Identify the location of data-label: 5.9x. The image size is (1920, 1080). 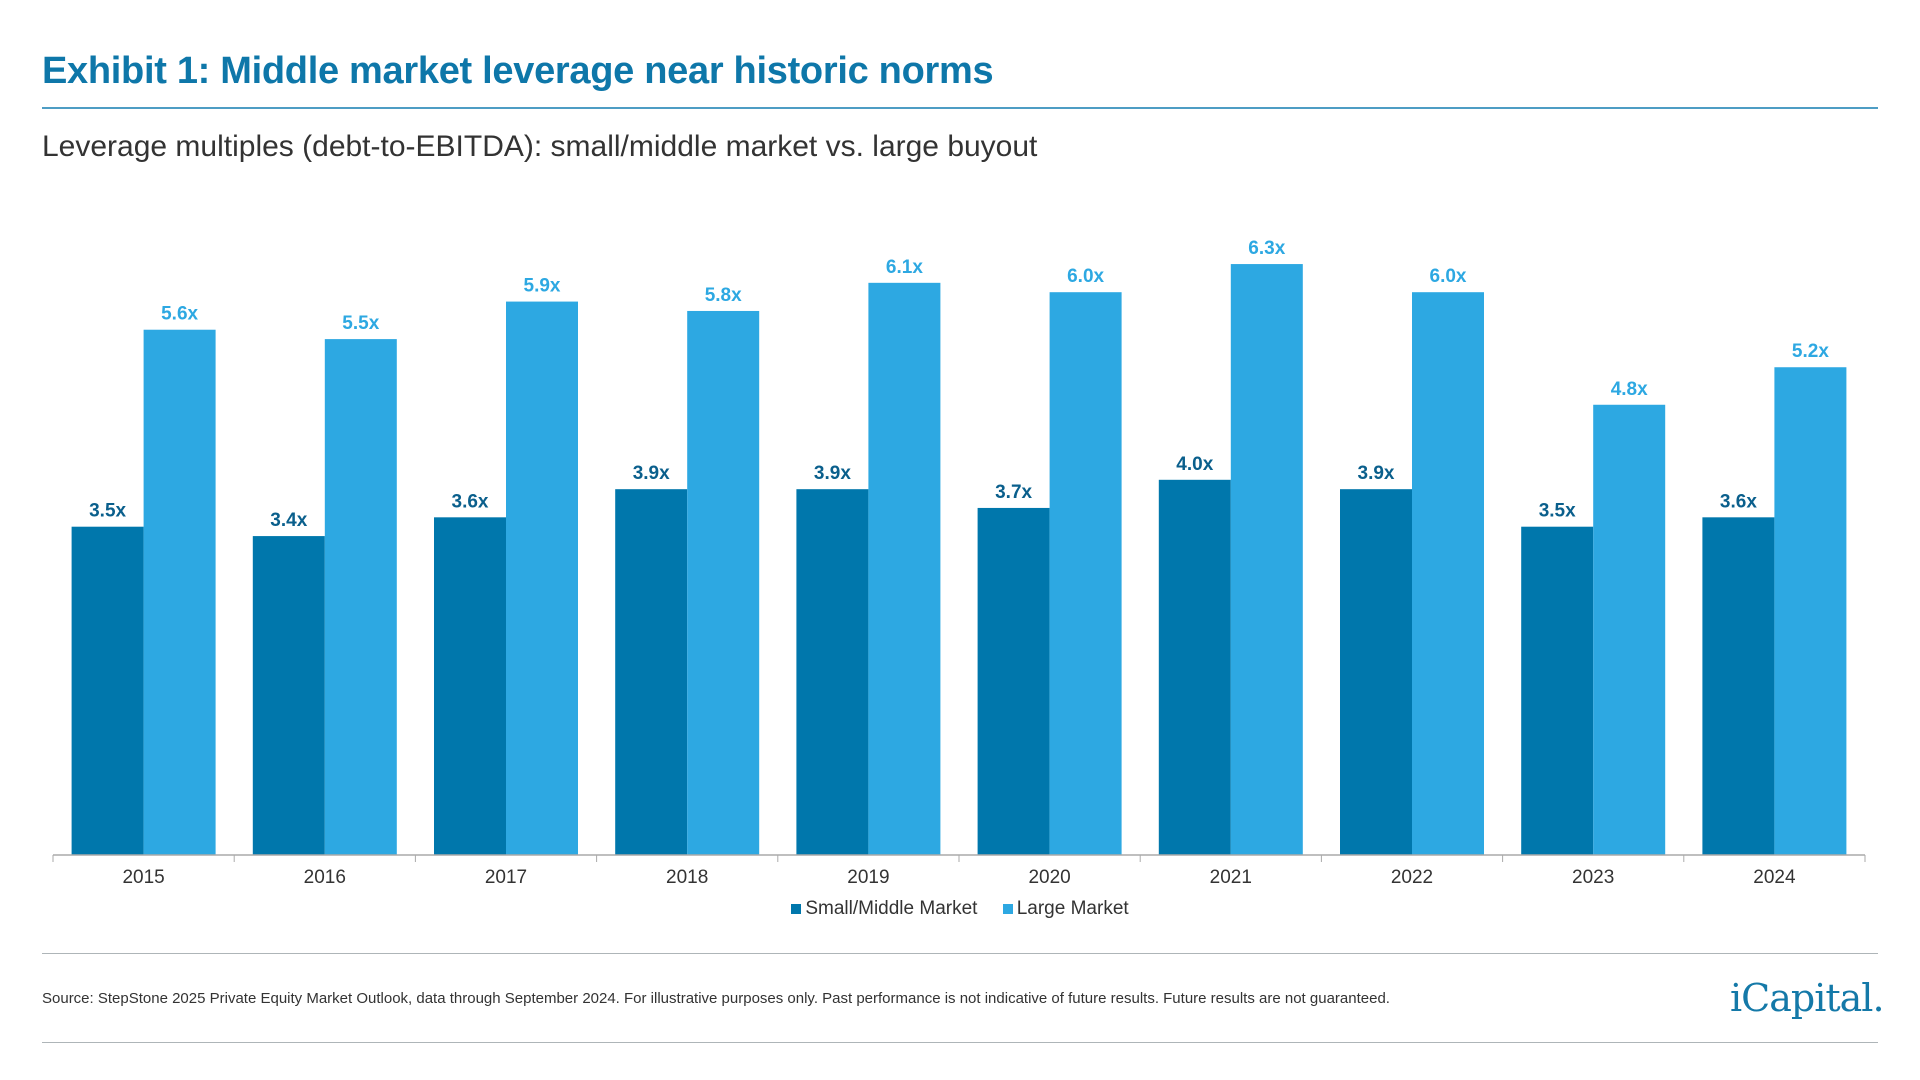
(542, 286).